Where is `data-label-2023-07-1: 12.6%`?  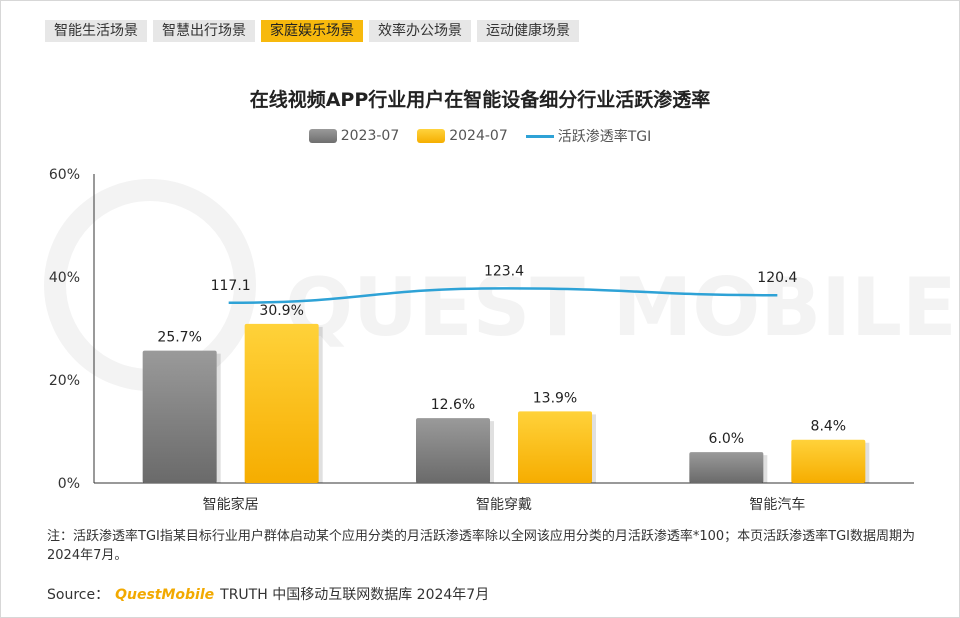 data-label-2023-07-1: 12.6% is located at coordinates (453, 405).